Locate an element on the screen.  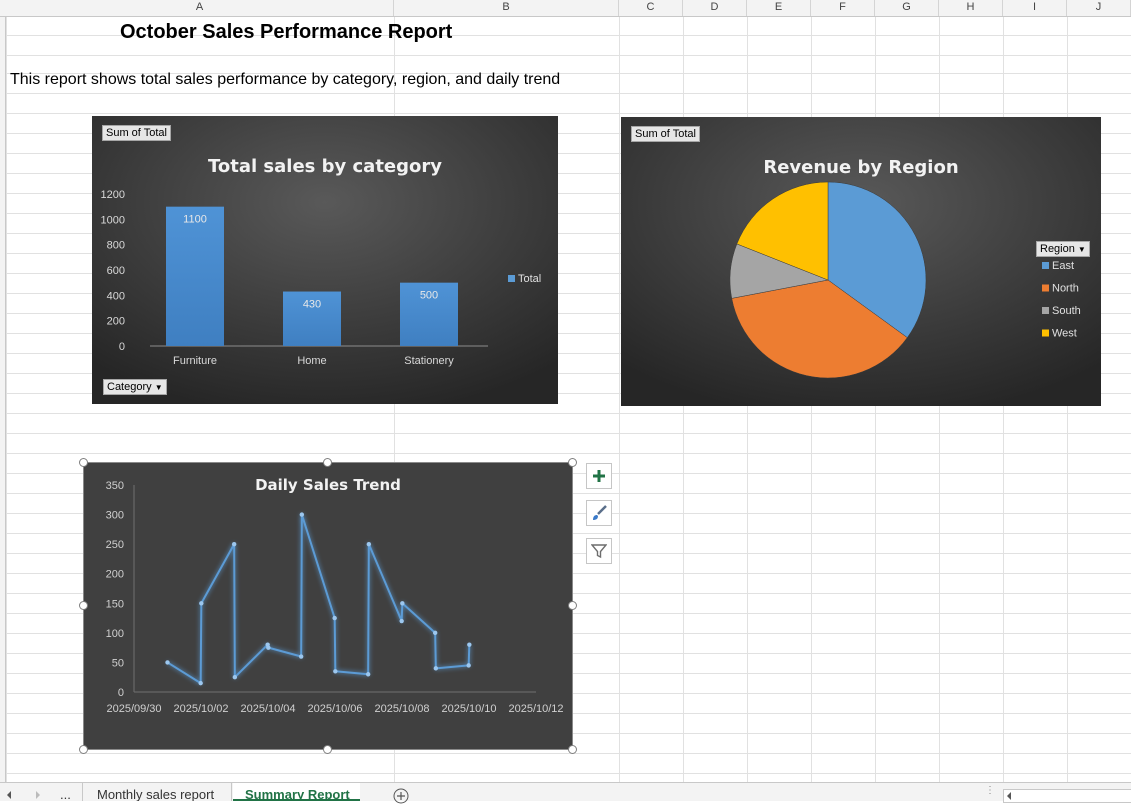
scroll-right-icon is located at coordinates (38, 795).